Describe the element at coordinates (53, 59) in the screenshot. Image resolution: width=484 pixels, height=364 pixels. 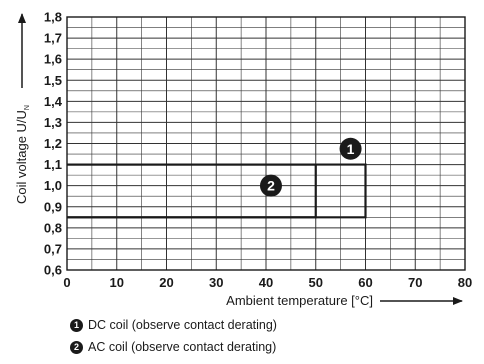
I see `y-tick-label: 1,6` at that location.